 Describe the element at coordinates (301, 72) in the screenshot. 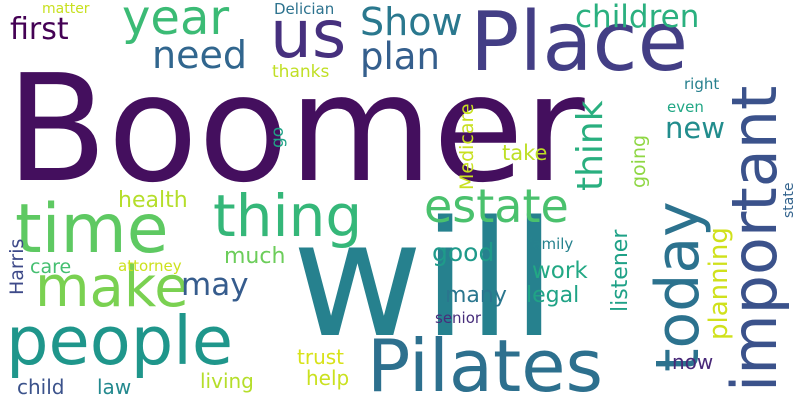

I see `word: thanks` at that location.